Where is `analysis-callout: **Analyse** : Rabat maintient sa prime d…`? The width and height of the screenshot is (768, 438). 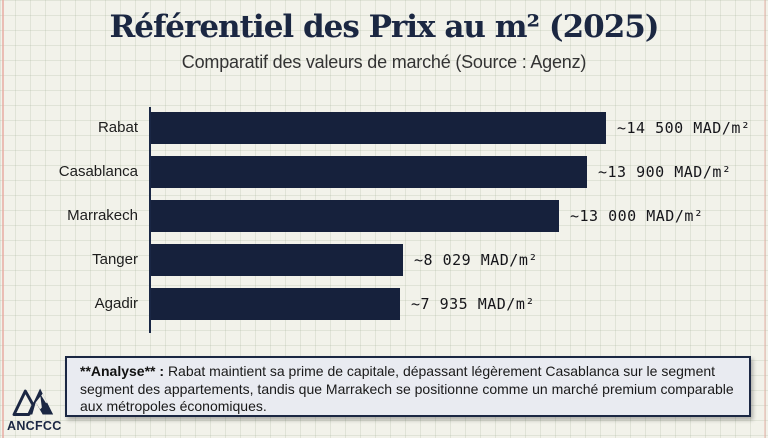 analysis-callout: **Analyse** : Rabat maintient sa prime d… is located at coordinates (408, 386).